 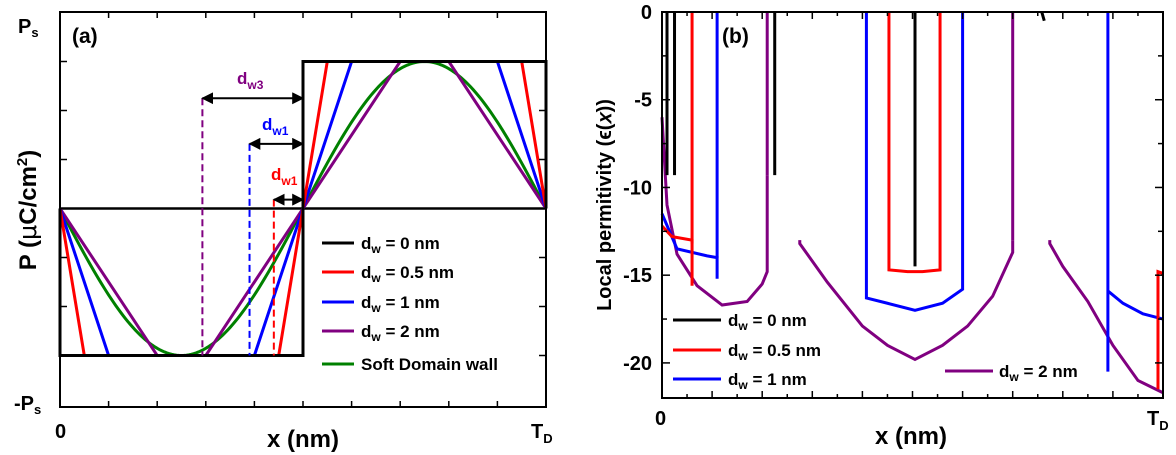 What do you see at coordinates (911, 436) in the screenshot?
I see `x-axis-title-b: x (nm)` at bounding box center [911, 436].